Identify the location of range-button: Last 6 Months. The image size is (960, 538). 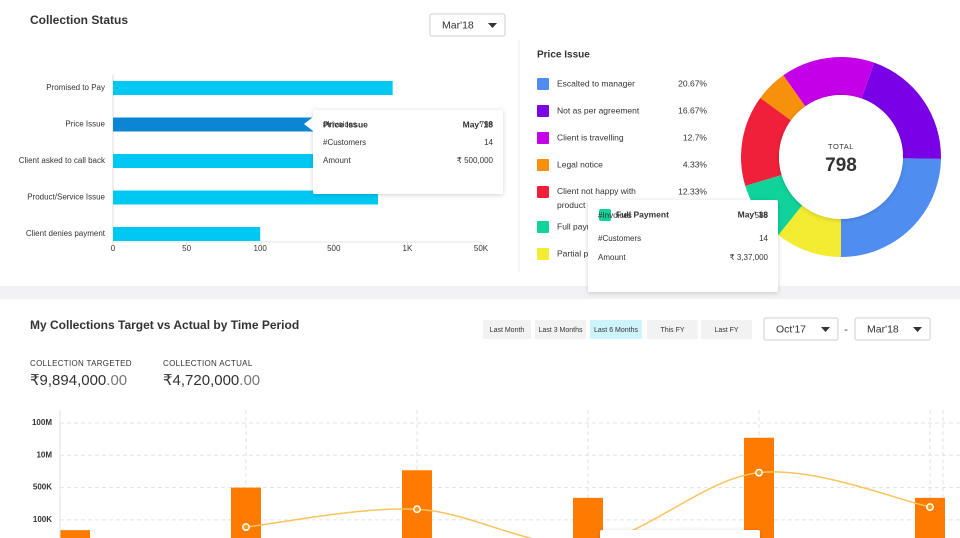
(616, 329).